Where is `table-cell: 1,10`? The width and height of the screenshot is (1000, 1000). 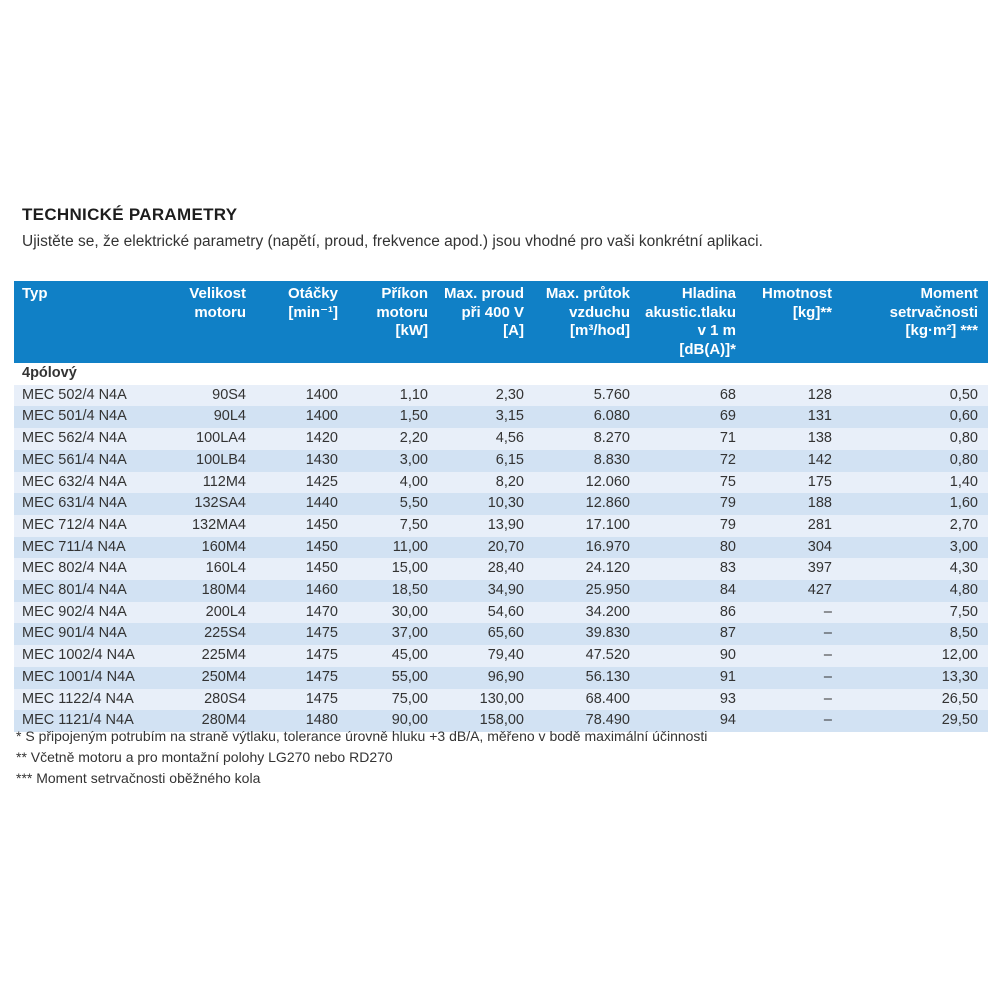
table-cell: 1,10 is located at coordinates (393, 395).